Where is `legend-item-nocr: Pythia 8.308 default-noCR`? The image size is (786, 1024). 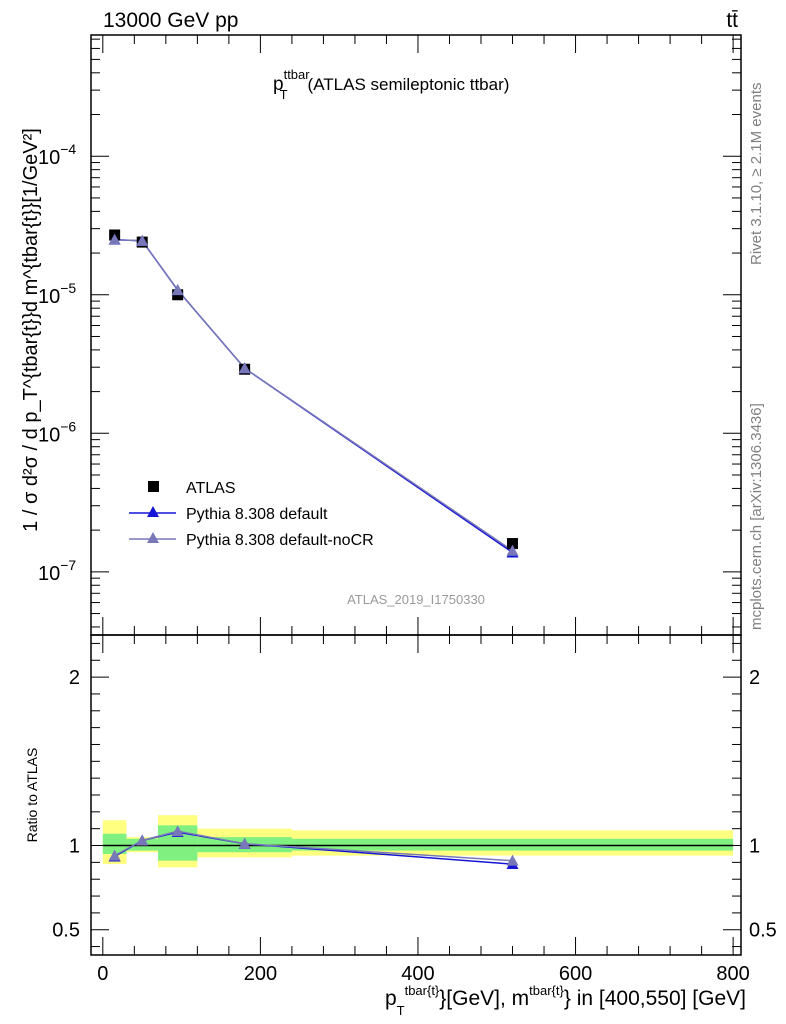 legend-item-nocr: Pythia 8.308 default-noCR is located at coordinates (251, 540).